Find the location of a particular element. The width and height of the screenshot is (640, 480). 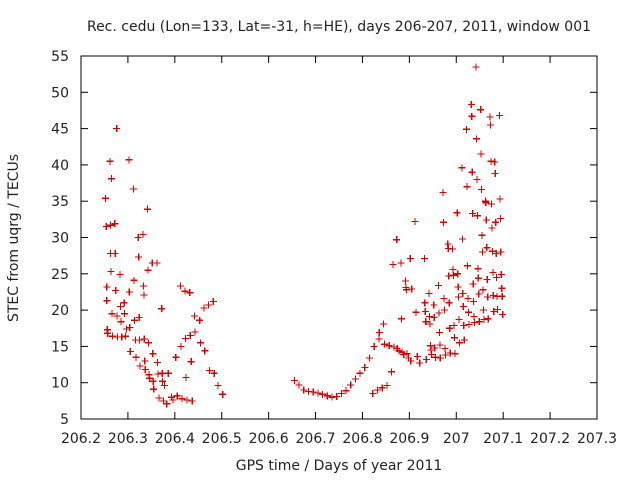

x-tick-label: 206.5 is located at coordinates (222, 439).